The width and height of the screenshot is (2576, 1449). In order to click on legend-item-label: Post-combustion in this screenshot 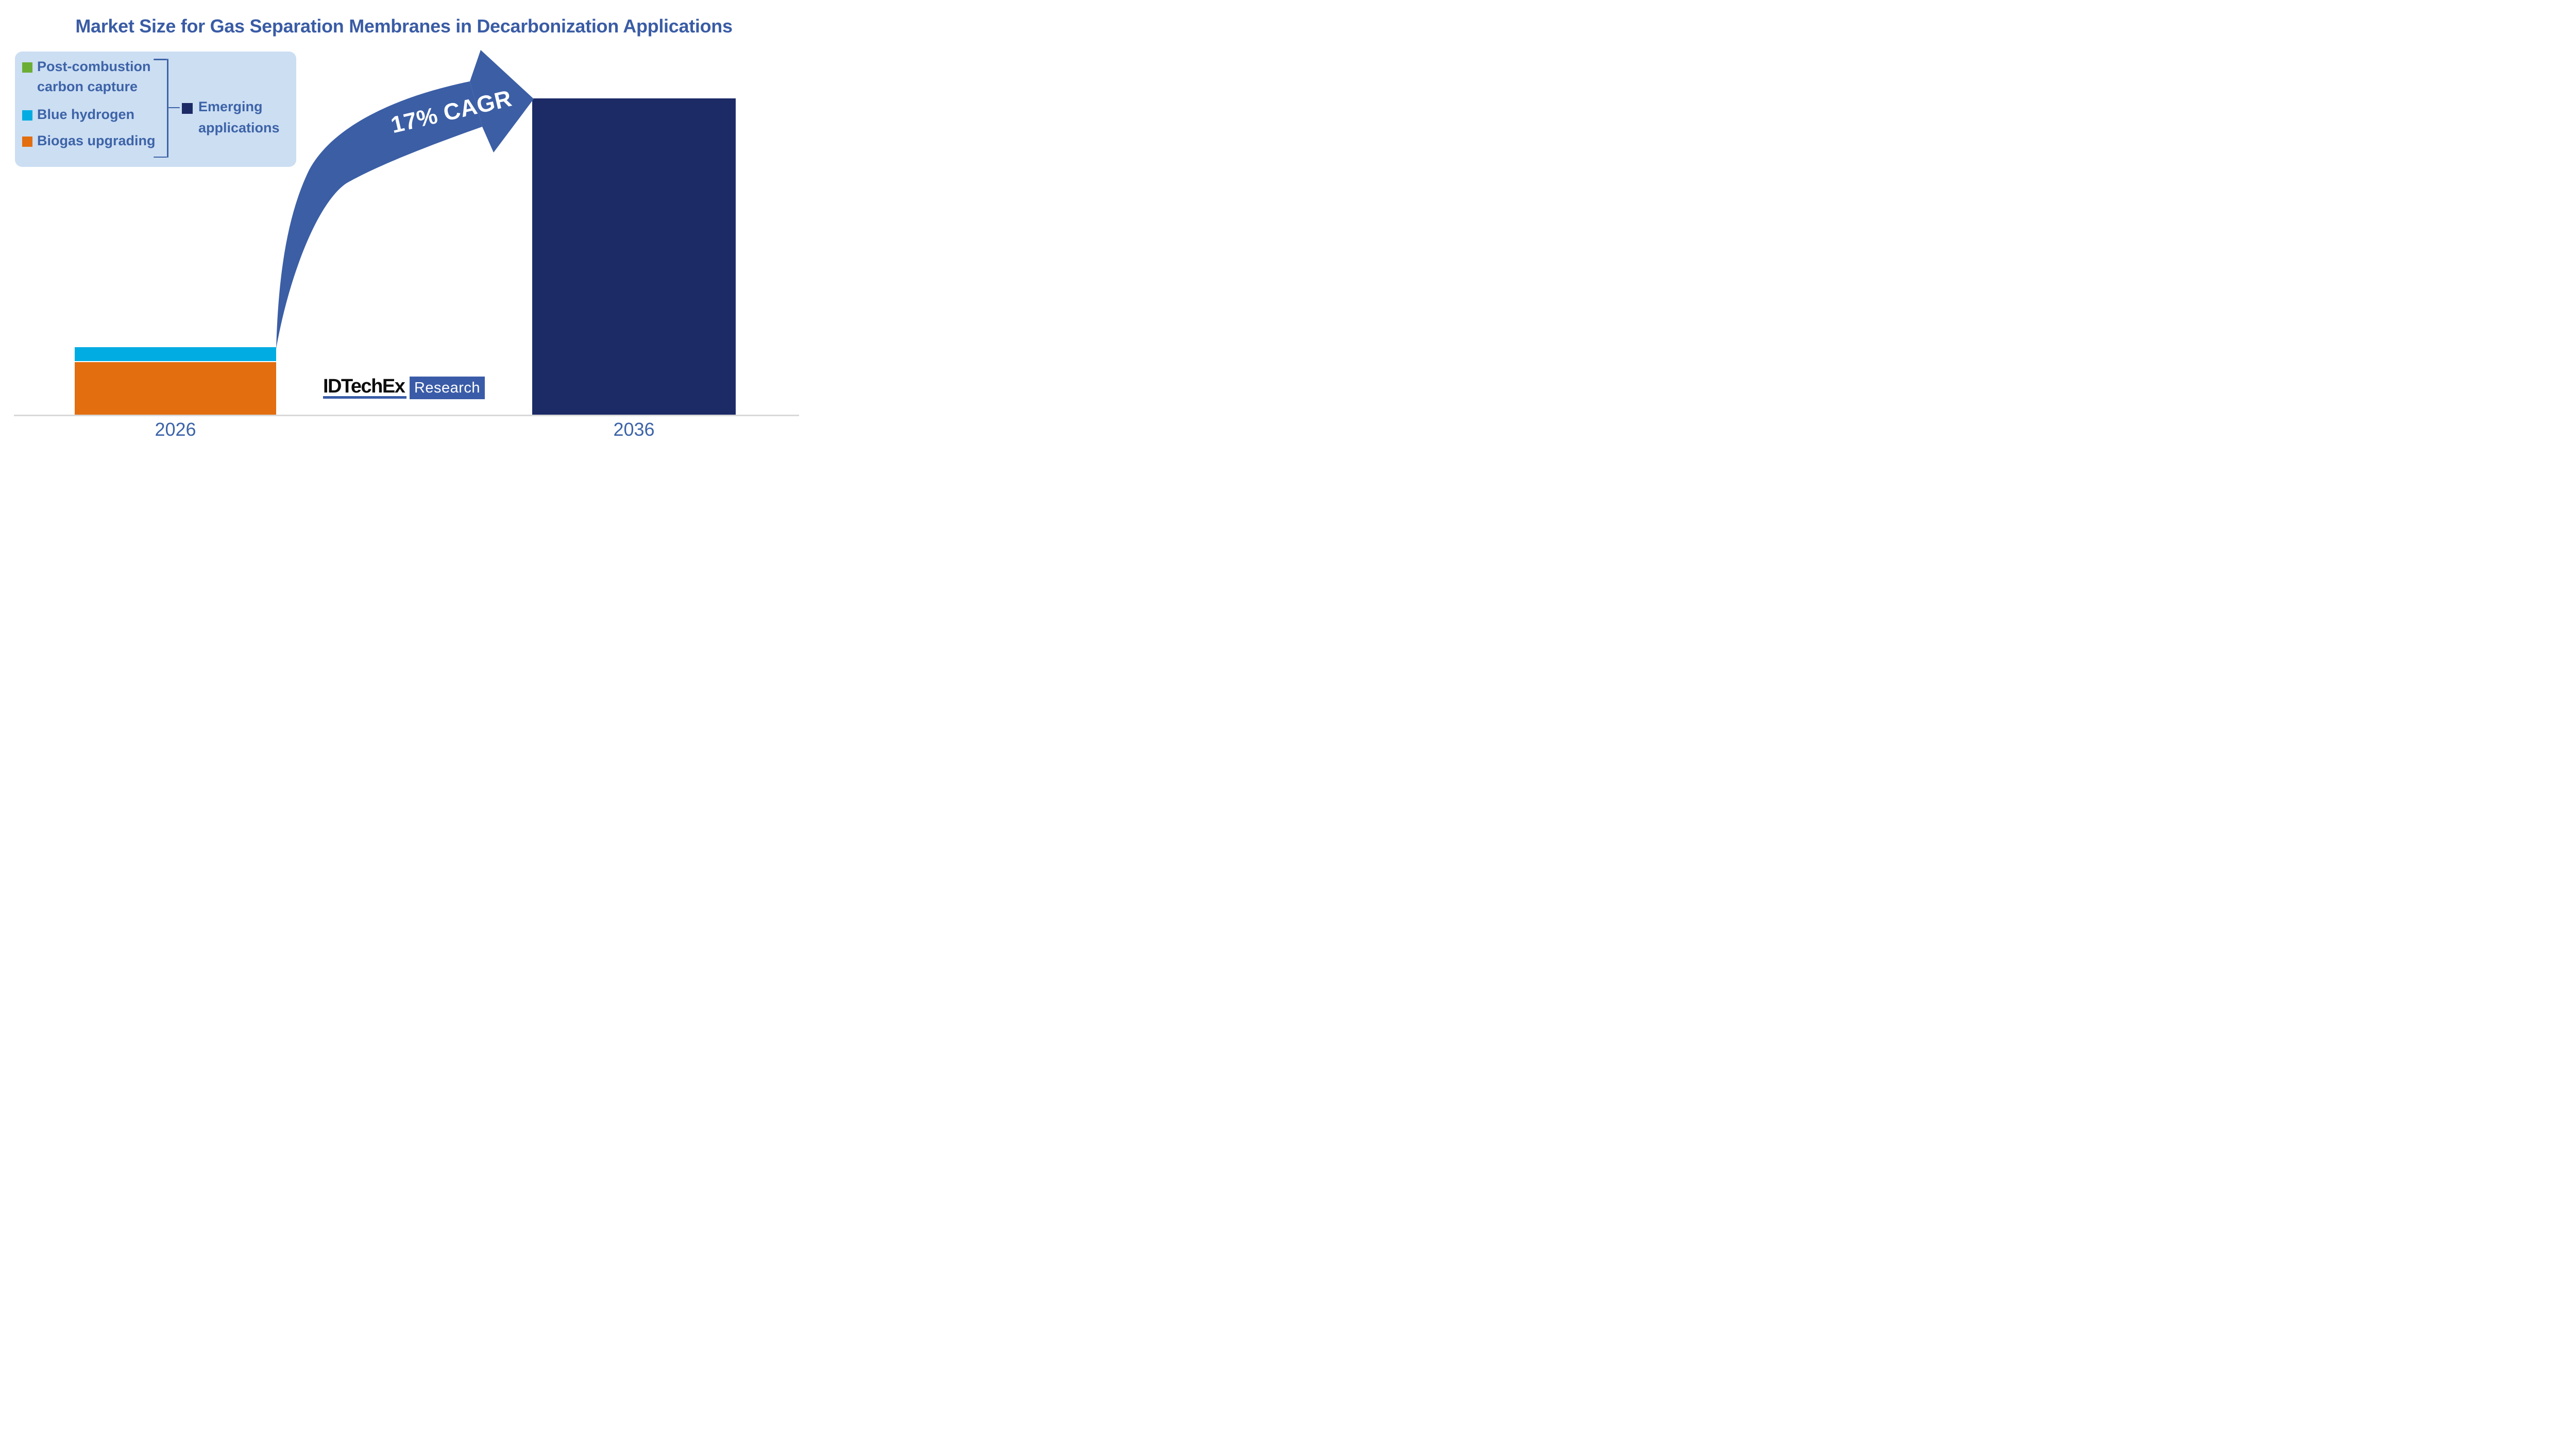, I will do `click(94, 67)`.